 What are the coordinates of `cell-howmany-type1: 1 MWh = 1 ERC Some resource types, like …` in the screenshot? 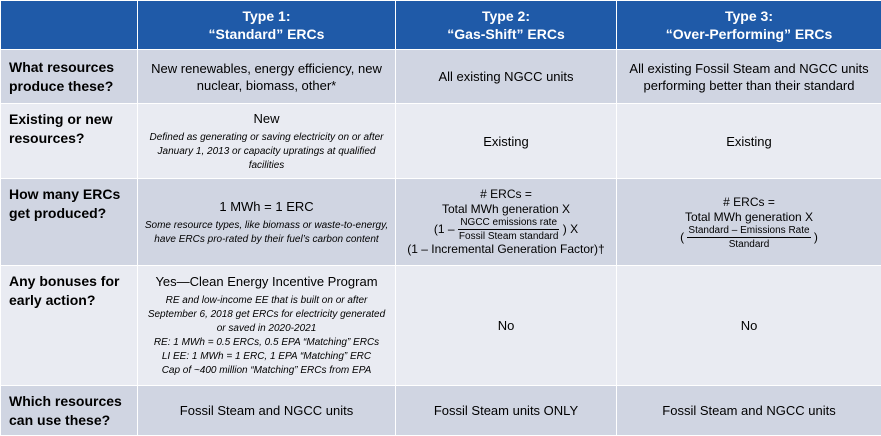 It's located at (267, 222).